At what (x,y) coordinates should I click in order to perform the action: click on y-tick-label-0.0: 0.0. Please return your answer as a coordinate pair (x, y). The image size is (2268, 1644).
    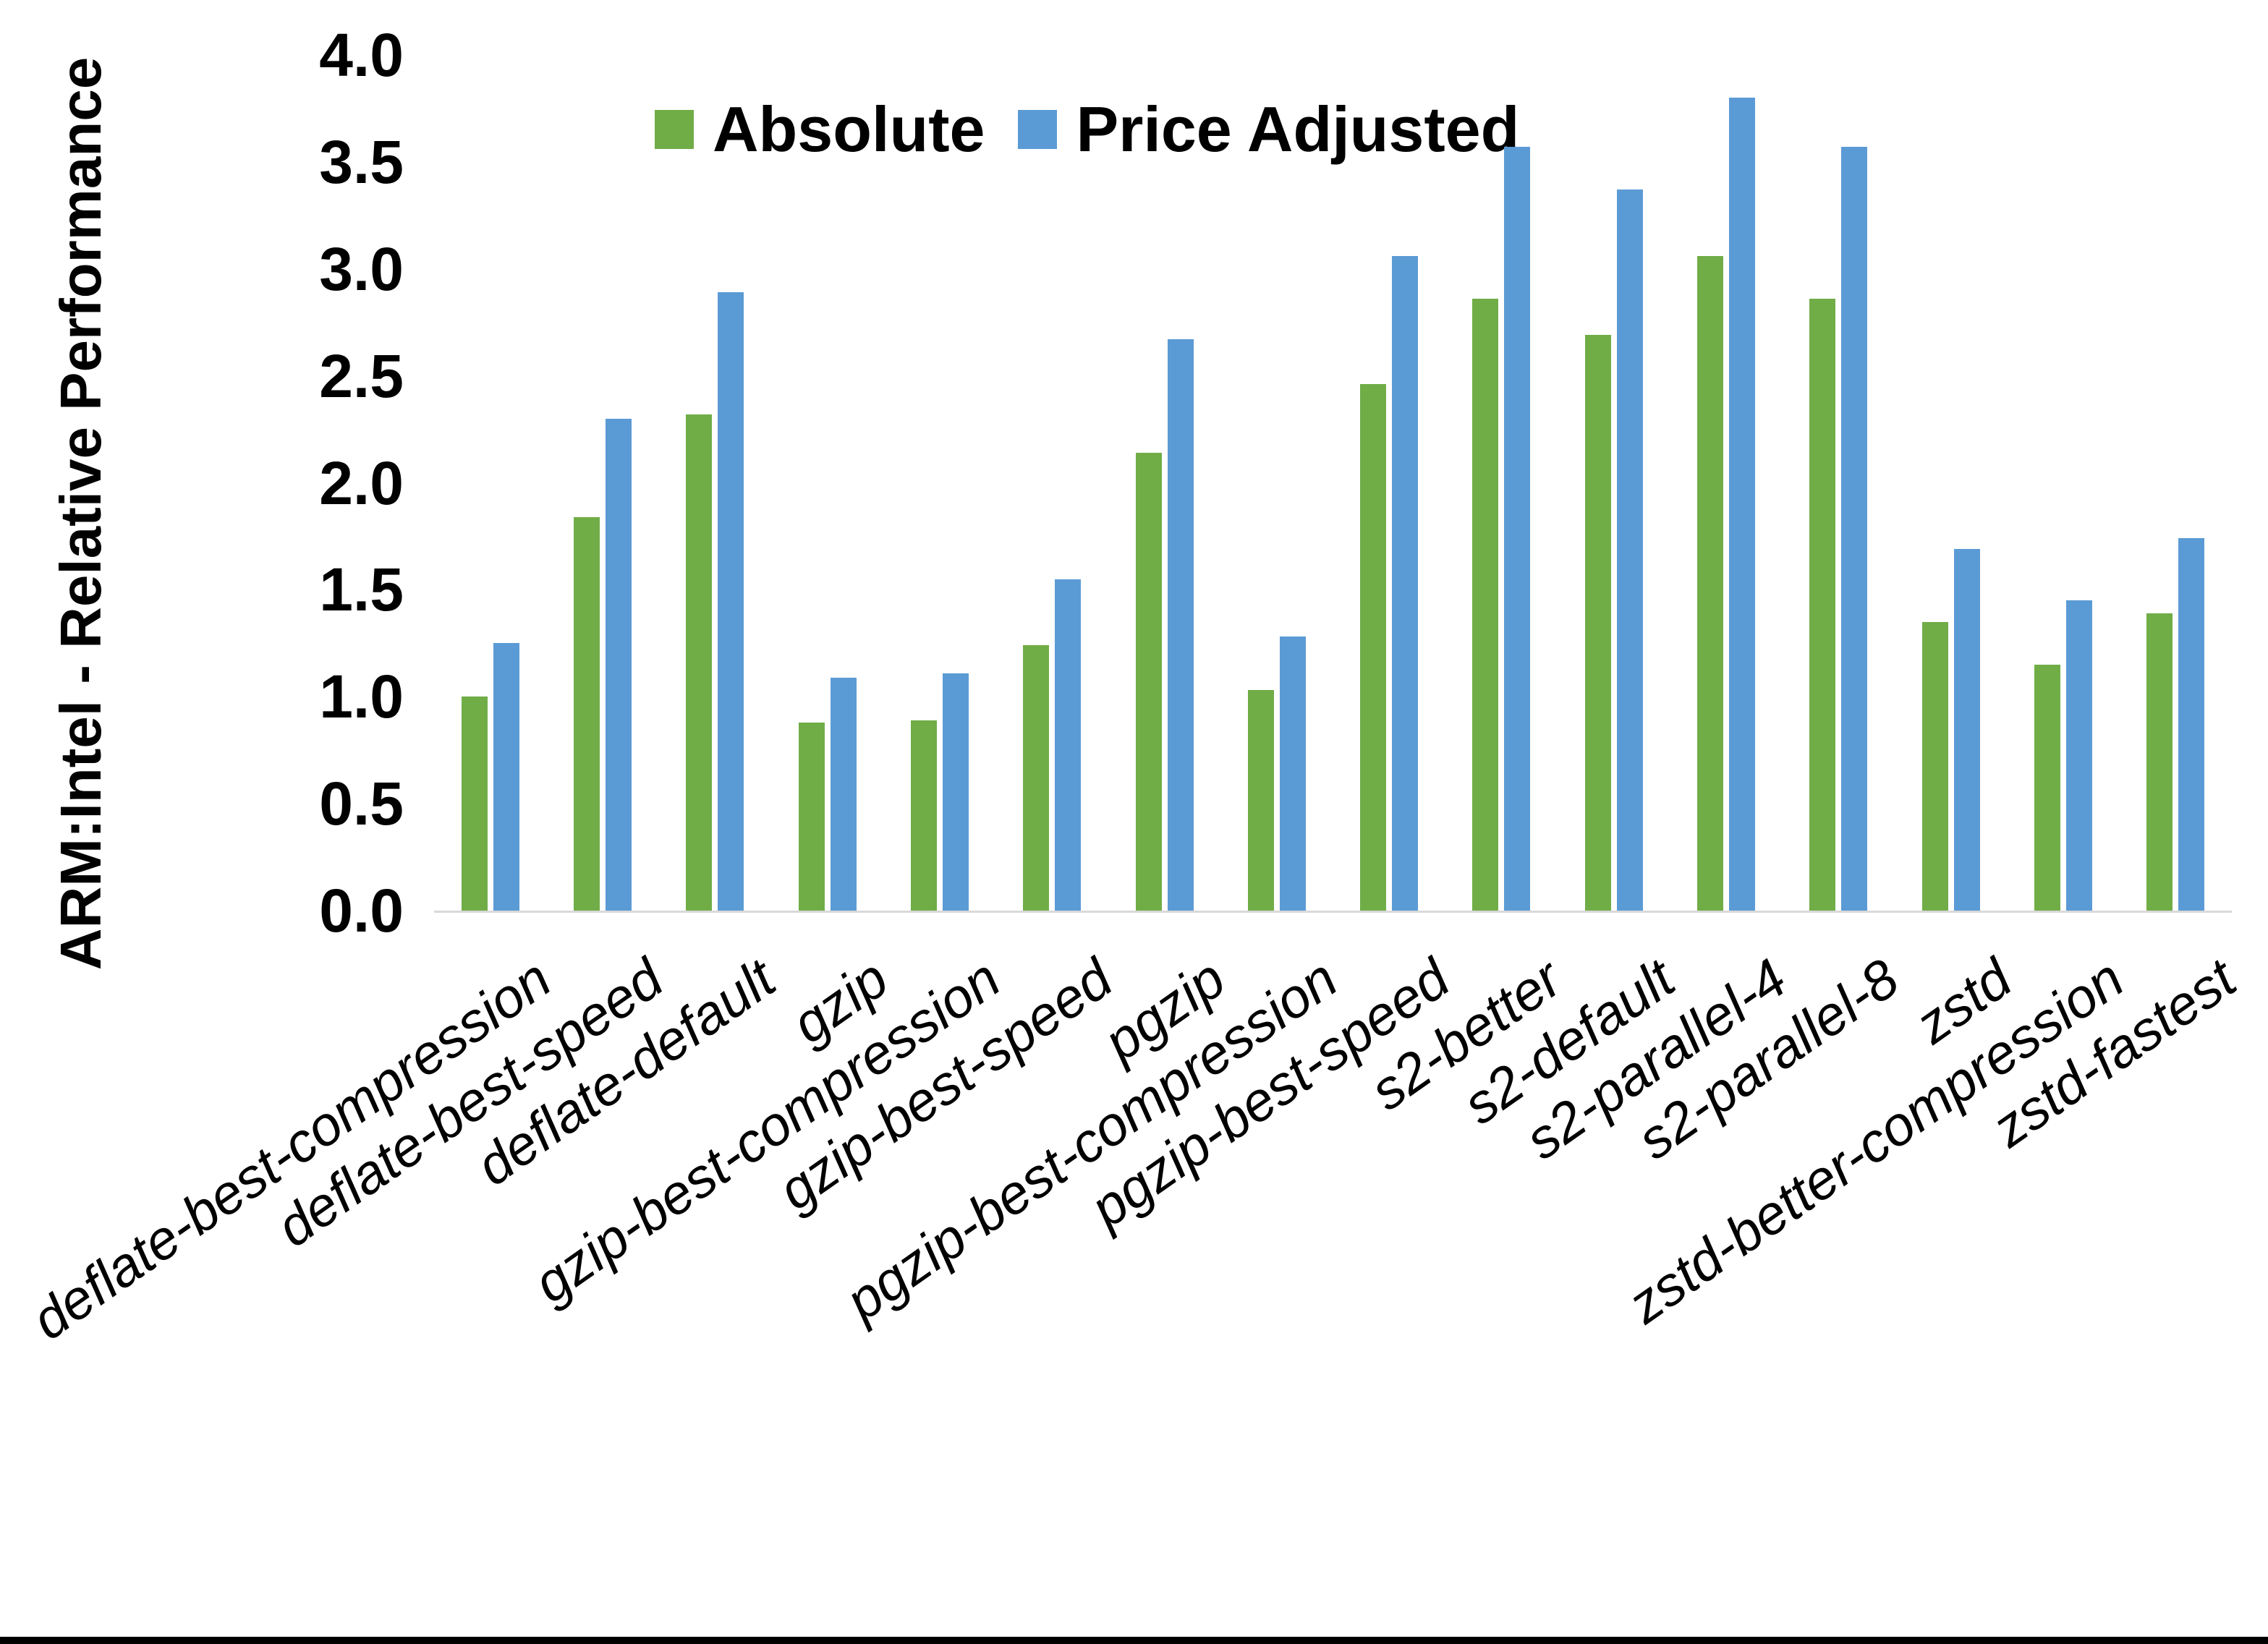
    Looking at the image, I should click on (361, 911).